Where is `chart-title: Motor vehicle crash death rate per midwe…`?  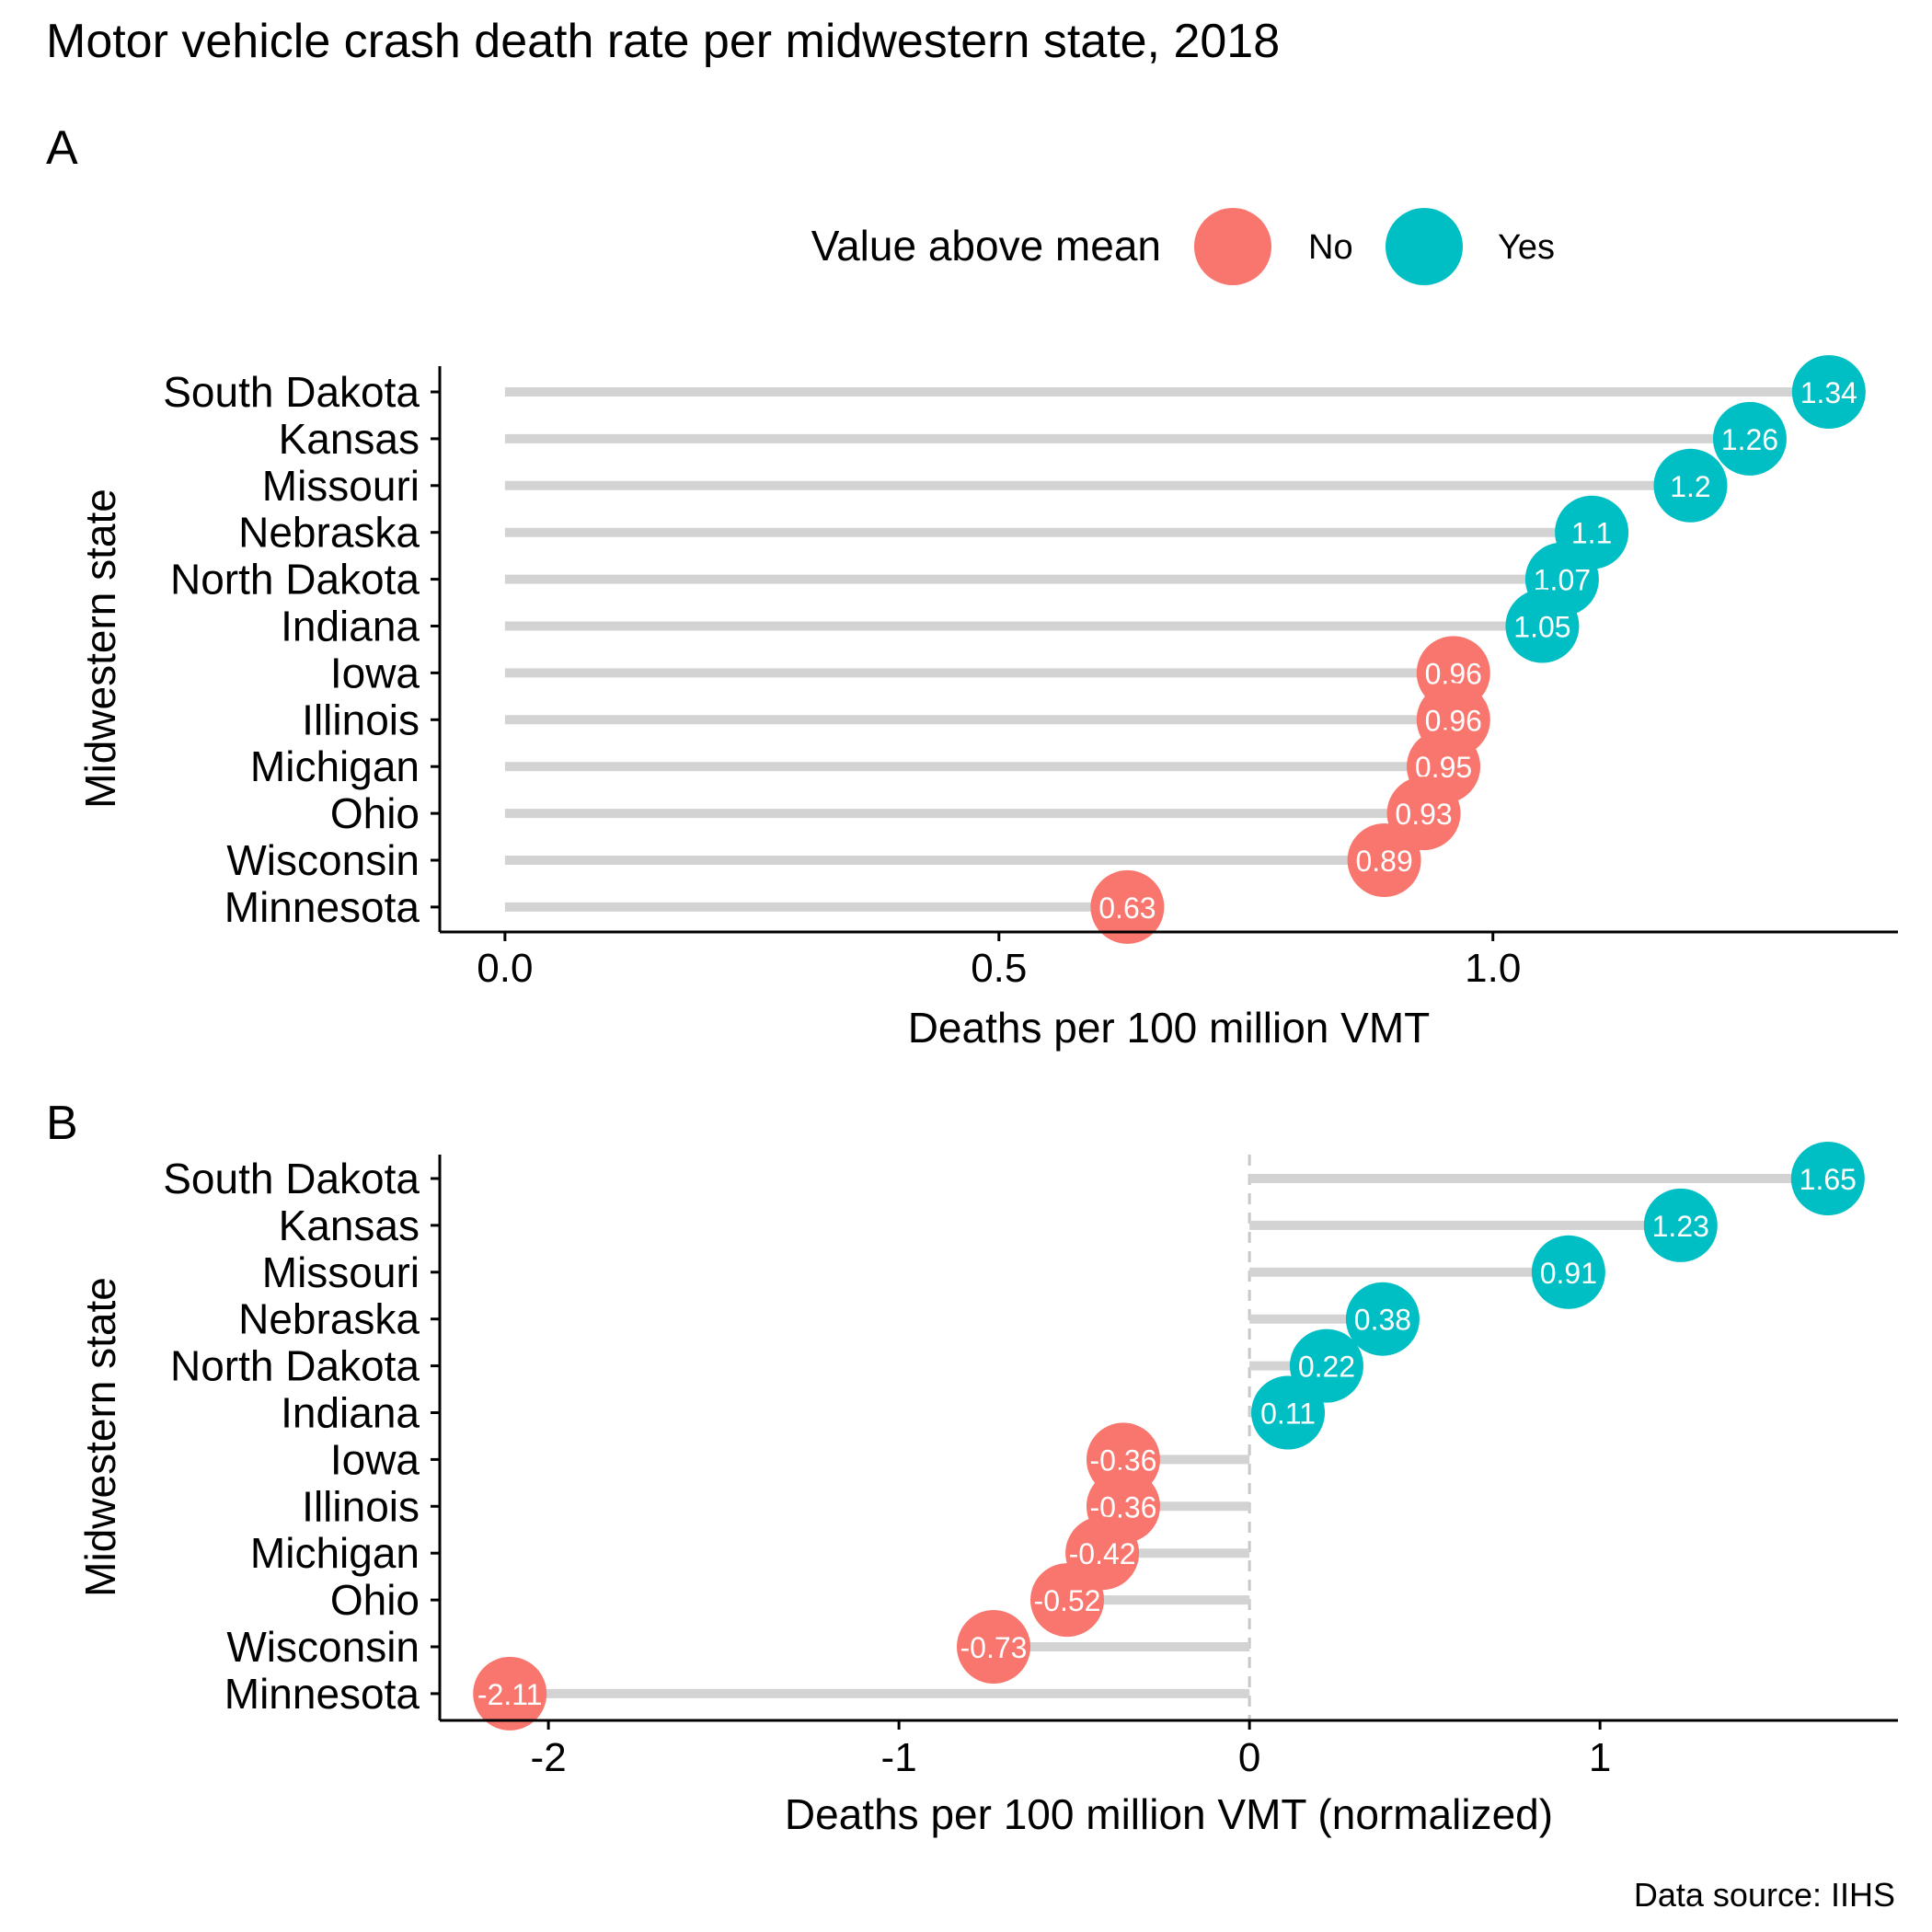
chart-title: Motor vehicle crash death rate per midwe… is located at coordinates (663, 41).